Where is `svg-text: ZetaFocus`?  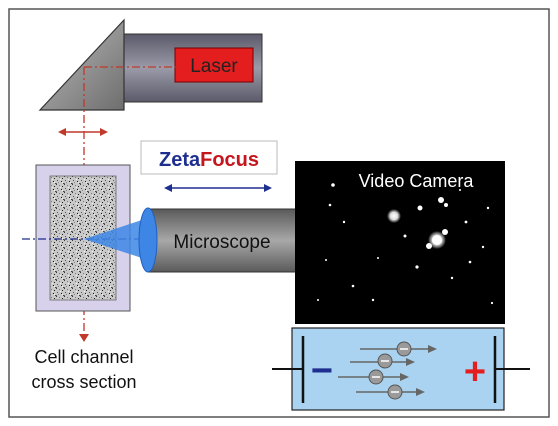
svg-text: ZetaFocus is located at coordinates (209, 160).